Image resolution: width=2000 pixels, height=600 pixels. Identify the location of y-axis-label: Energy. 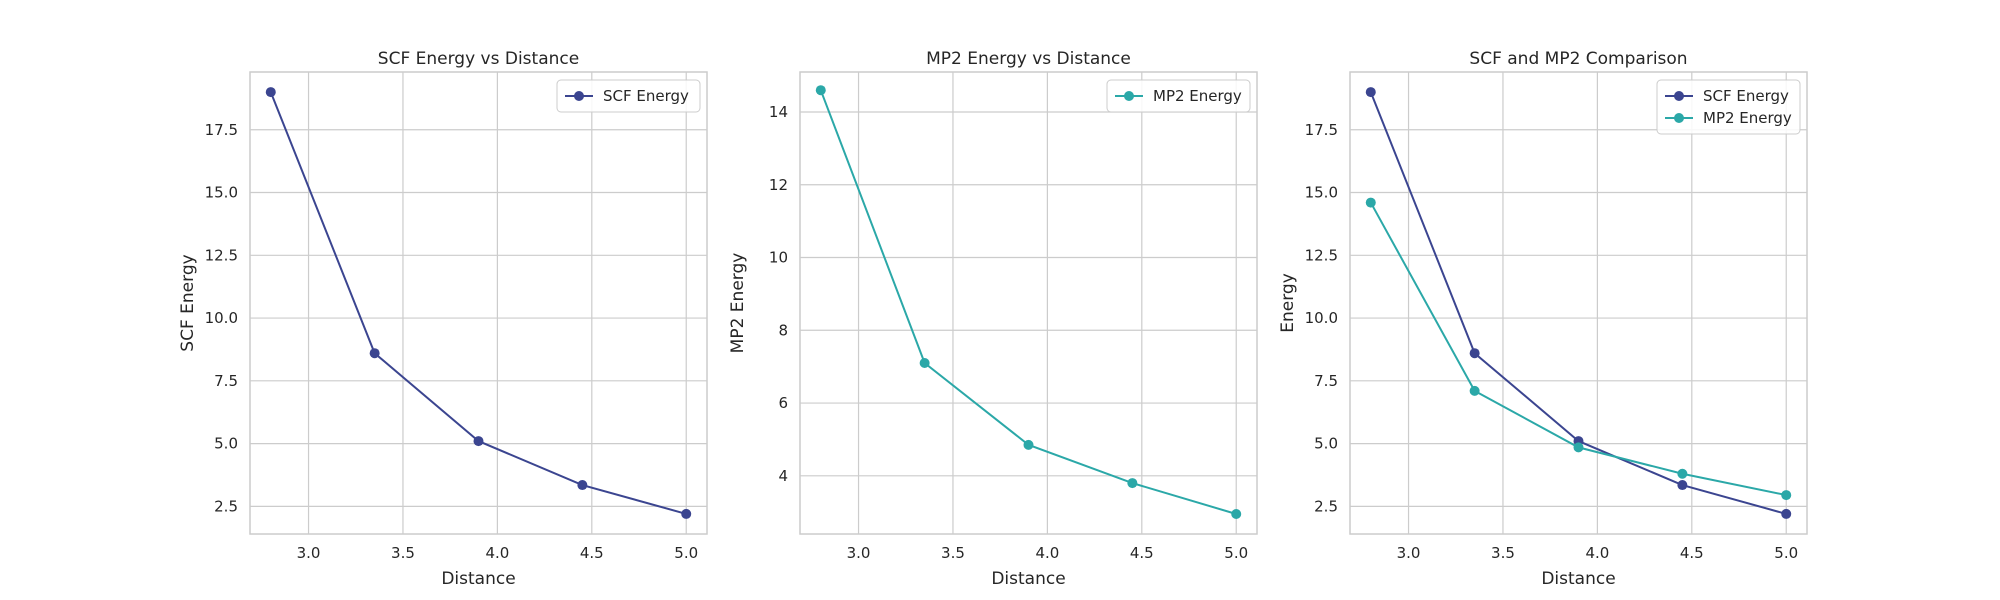
(1288, 303).